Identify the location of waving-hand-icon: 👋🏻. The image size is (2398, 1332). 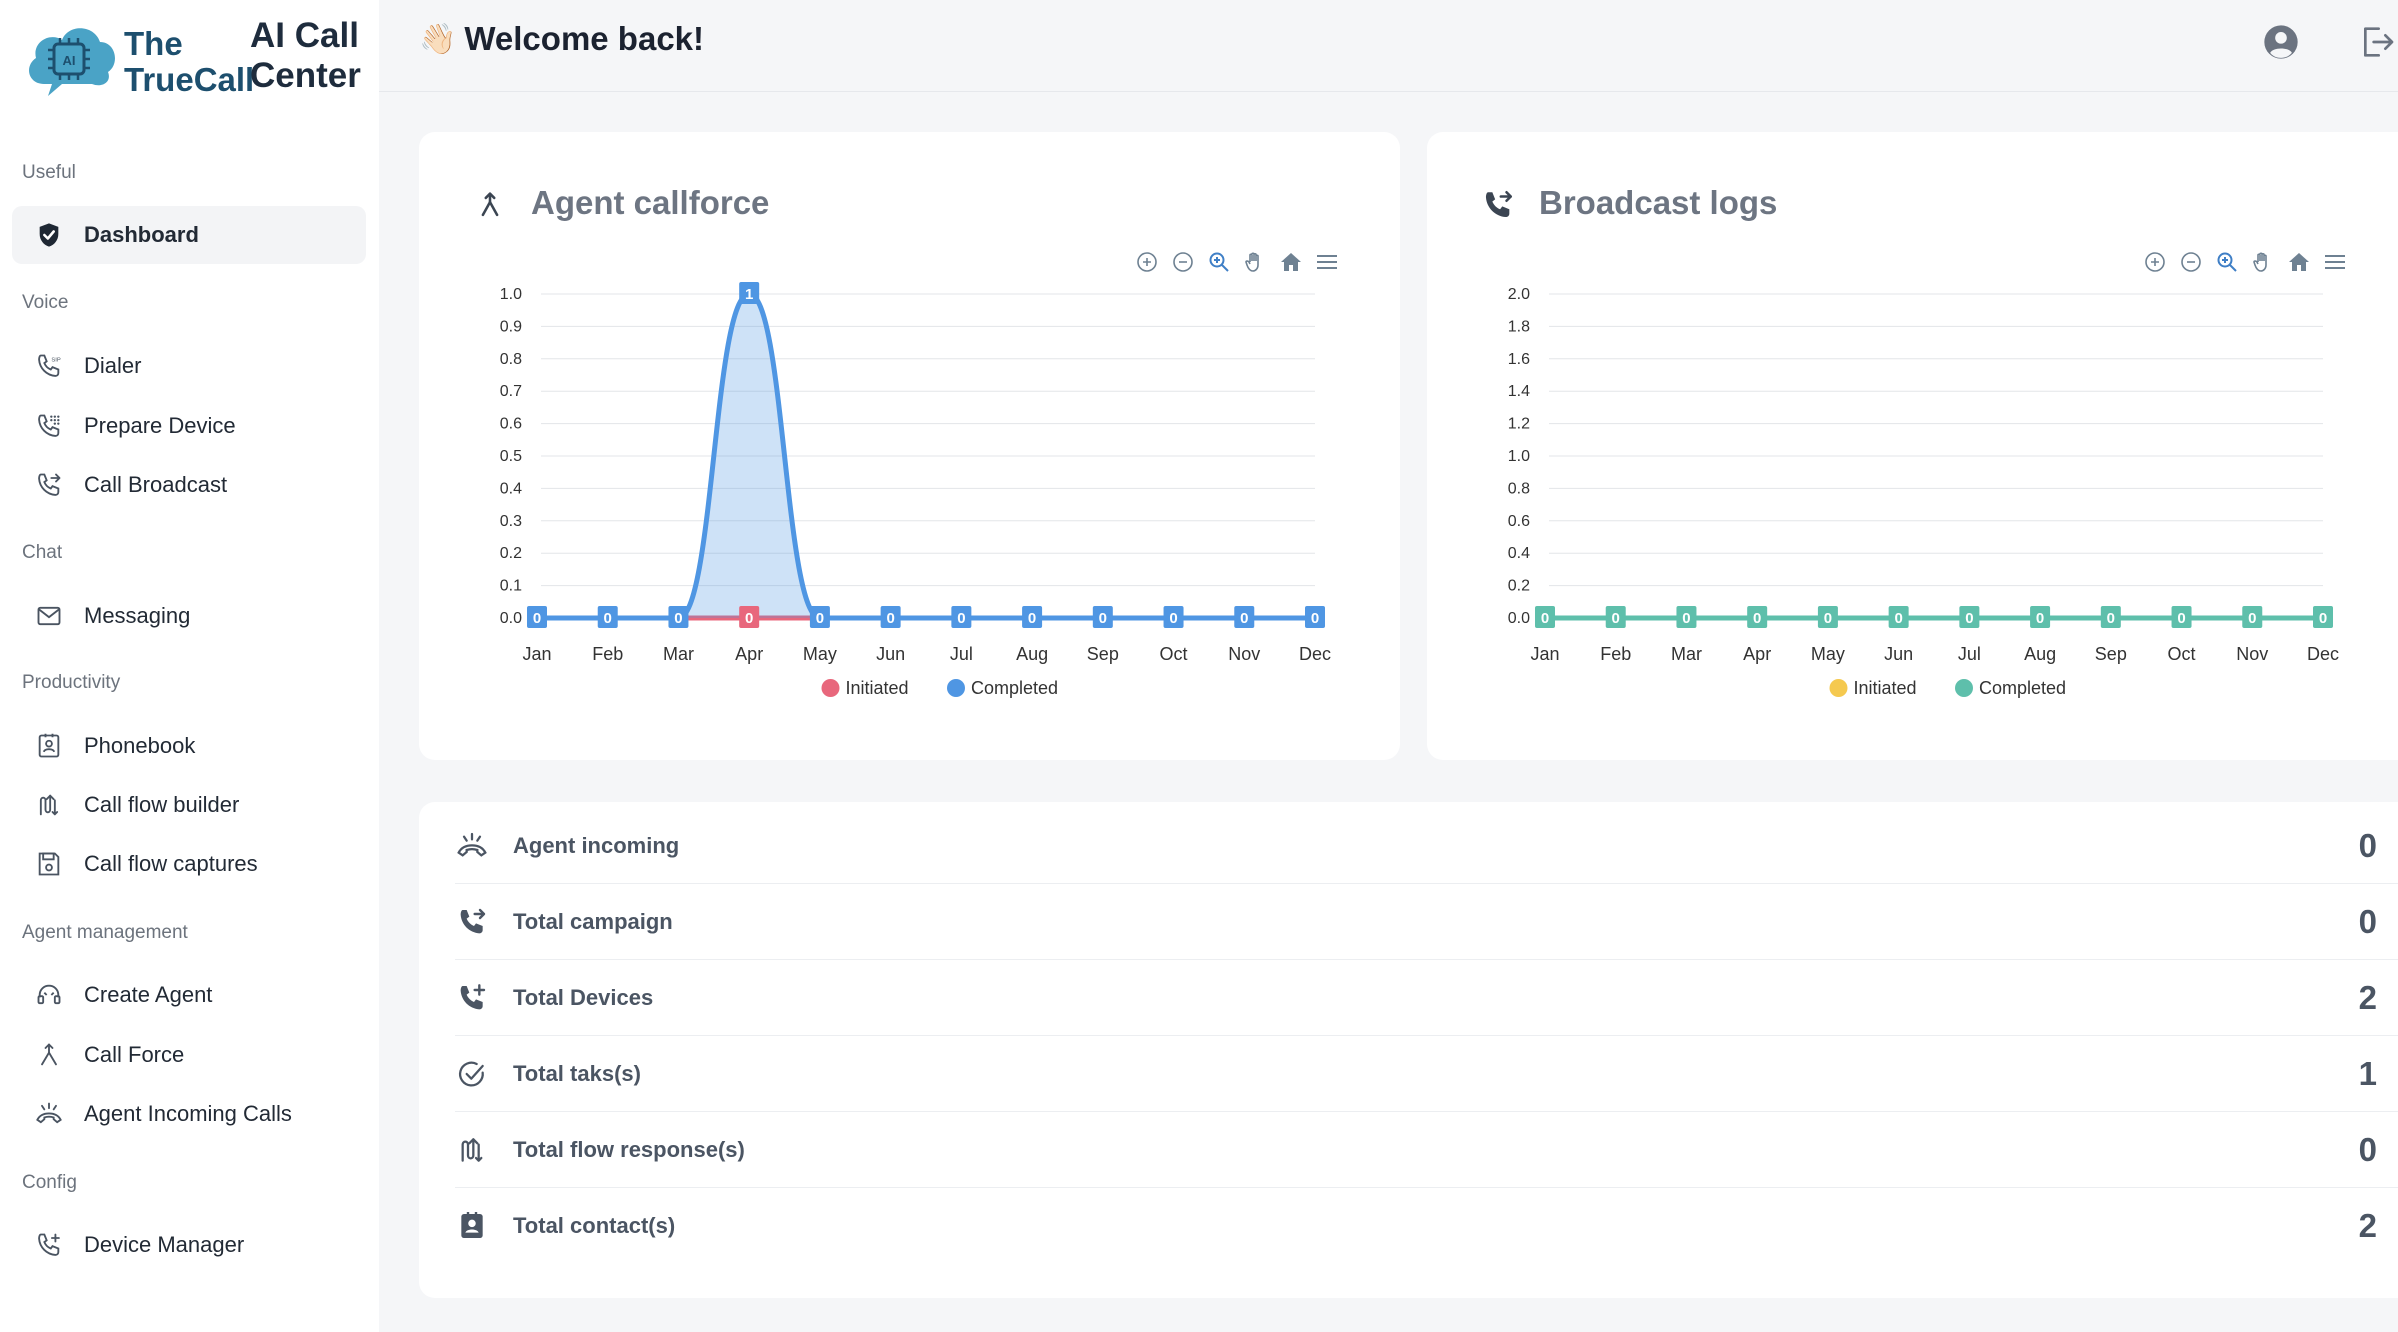
(438, 39).